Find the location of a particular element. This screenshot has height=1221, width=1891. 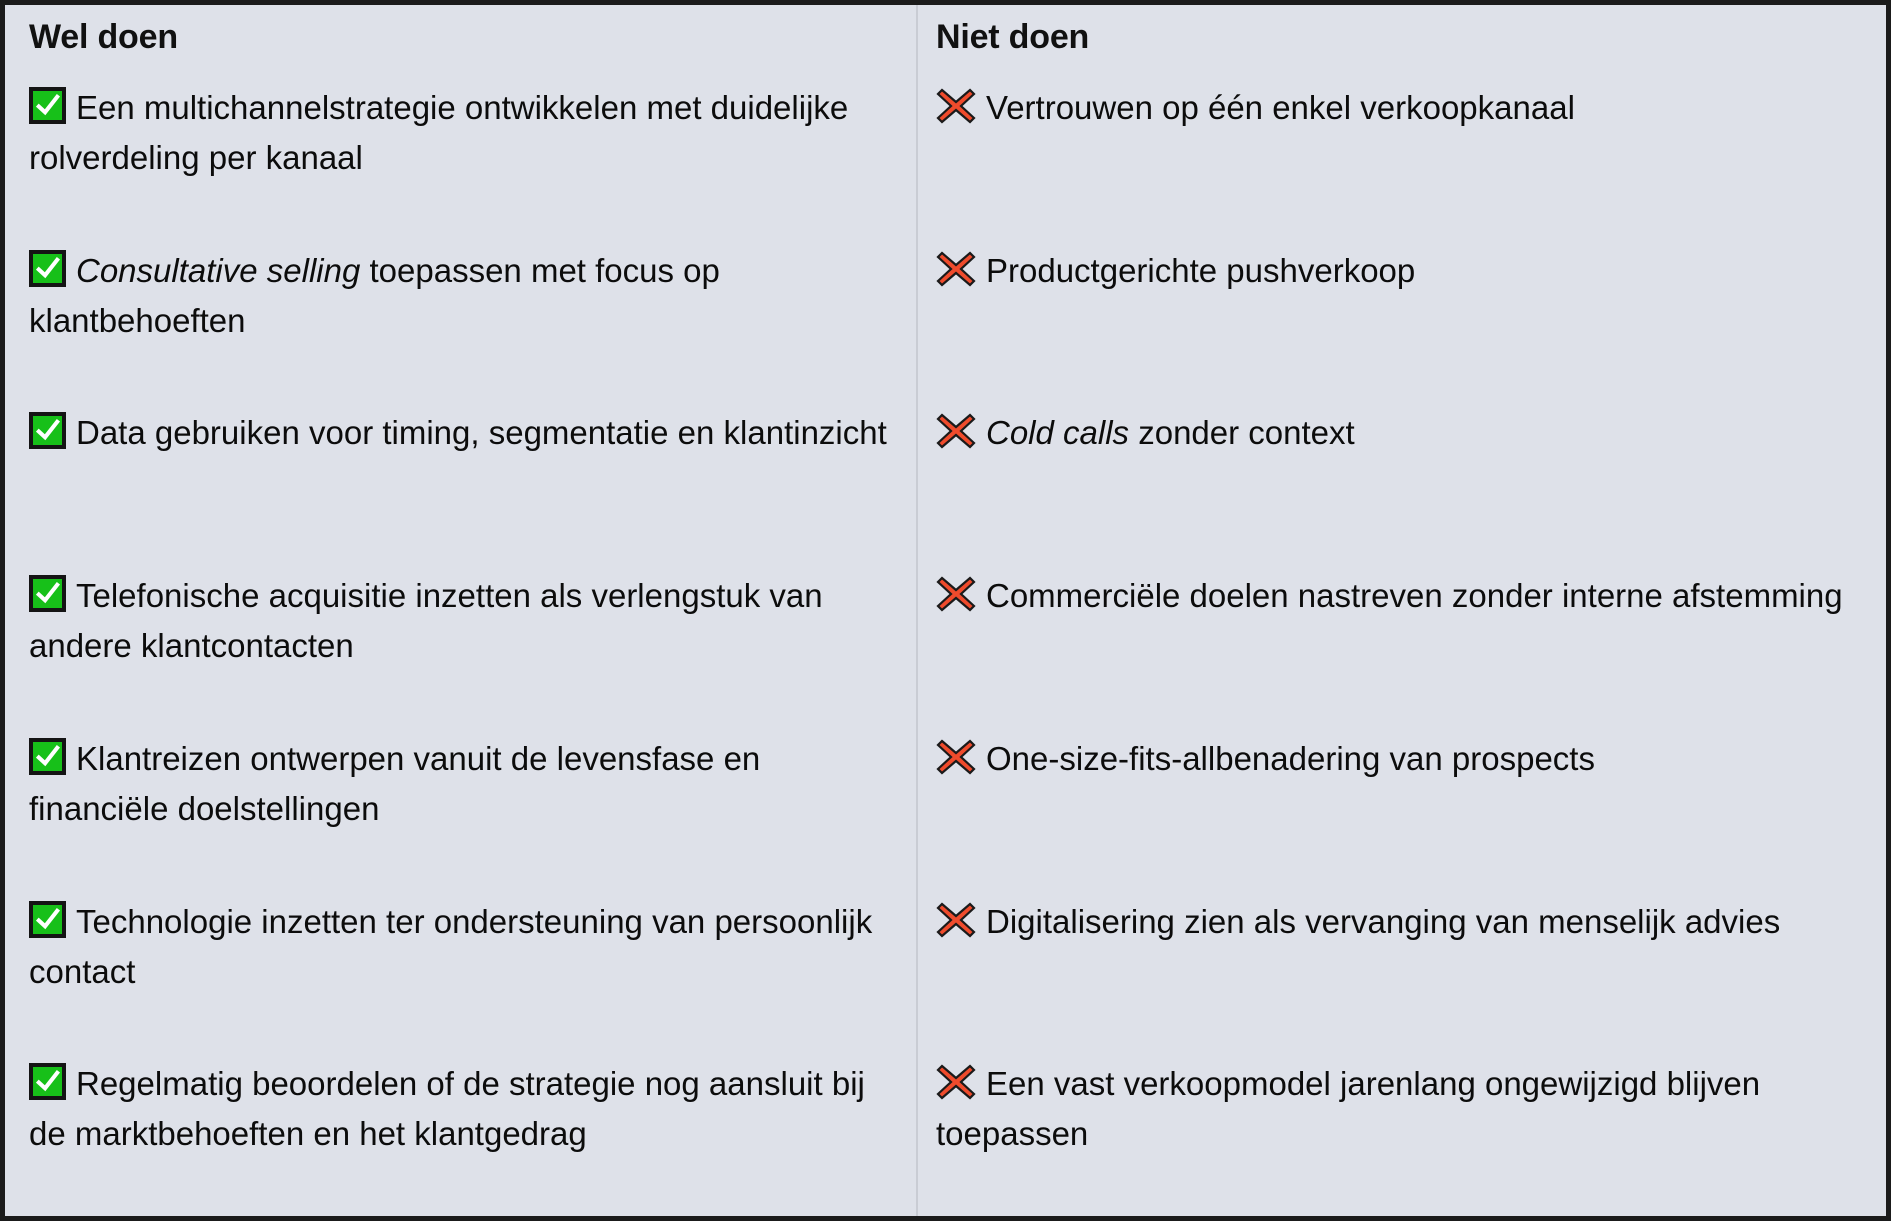

list-item: Cold calls zonder context is located at coordinates (1402, 483).